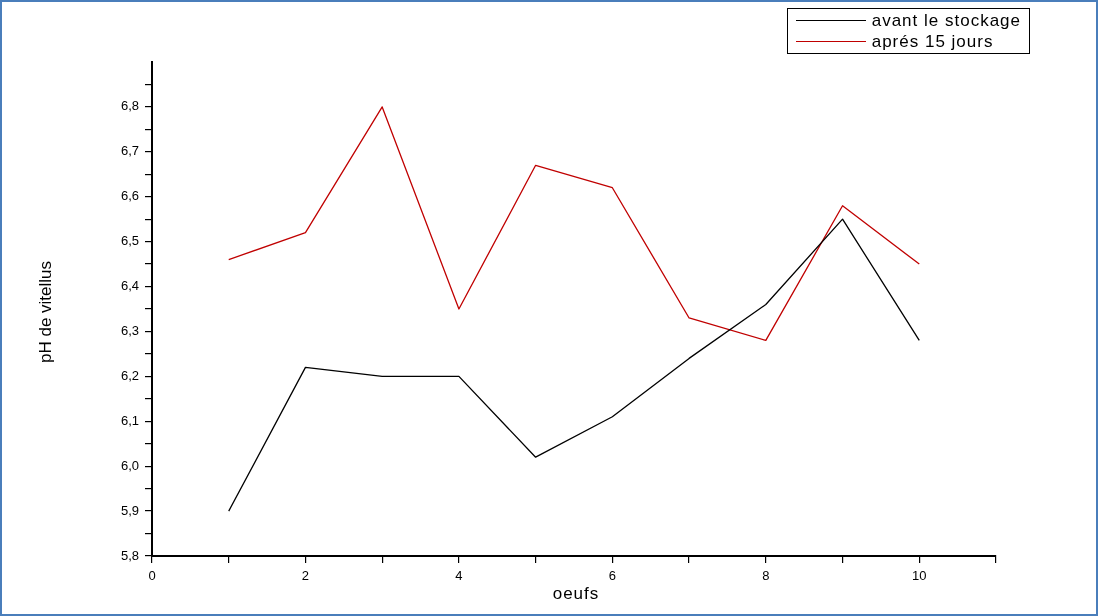 This screenshot has width=1098, height=616. What do you see at coordinates (576, 594) in the screenshot?
I see `x-axis-title: oeufs` at bounding box center [576, 594].